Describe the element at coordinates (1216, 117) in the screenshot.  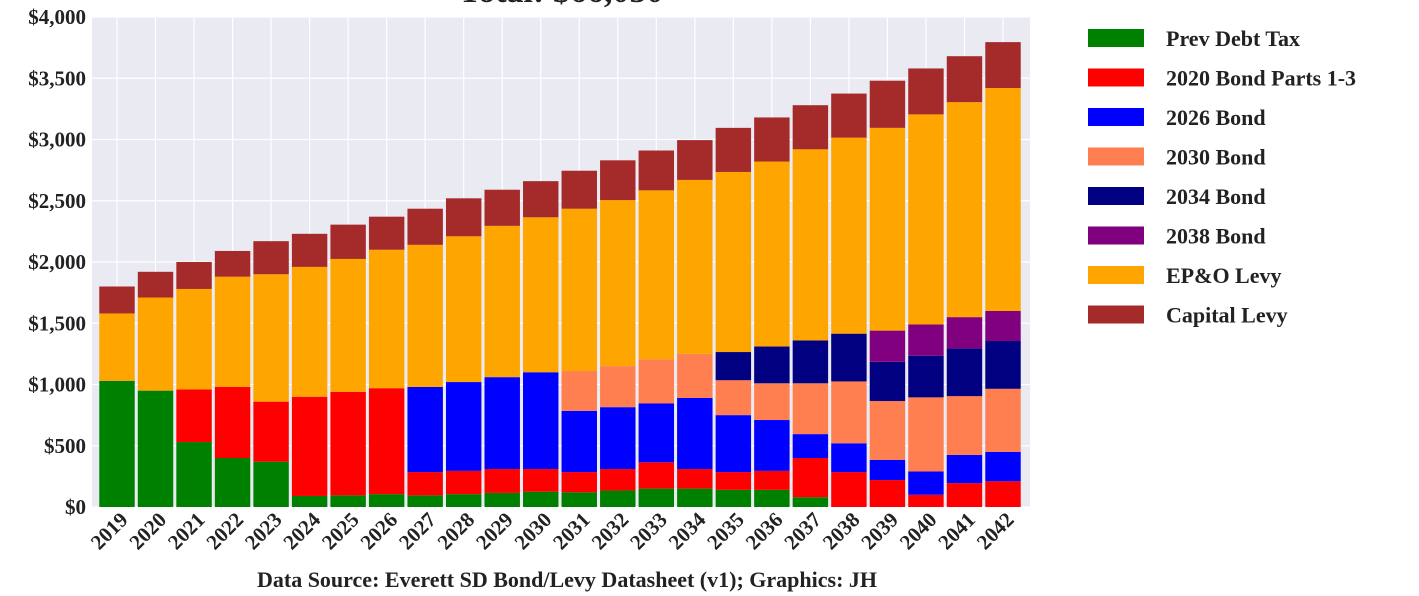
I see `legend-label: 2026 Bond` at that location.